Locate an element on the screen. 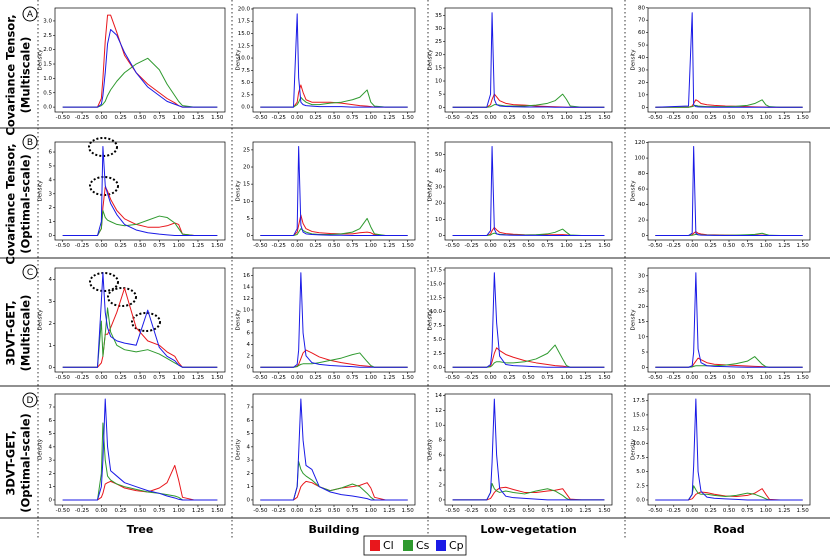 This screenshot has width=830, height=557. column-label: Road is located at coordinates (728, 529).